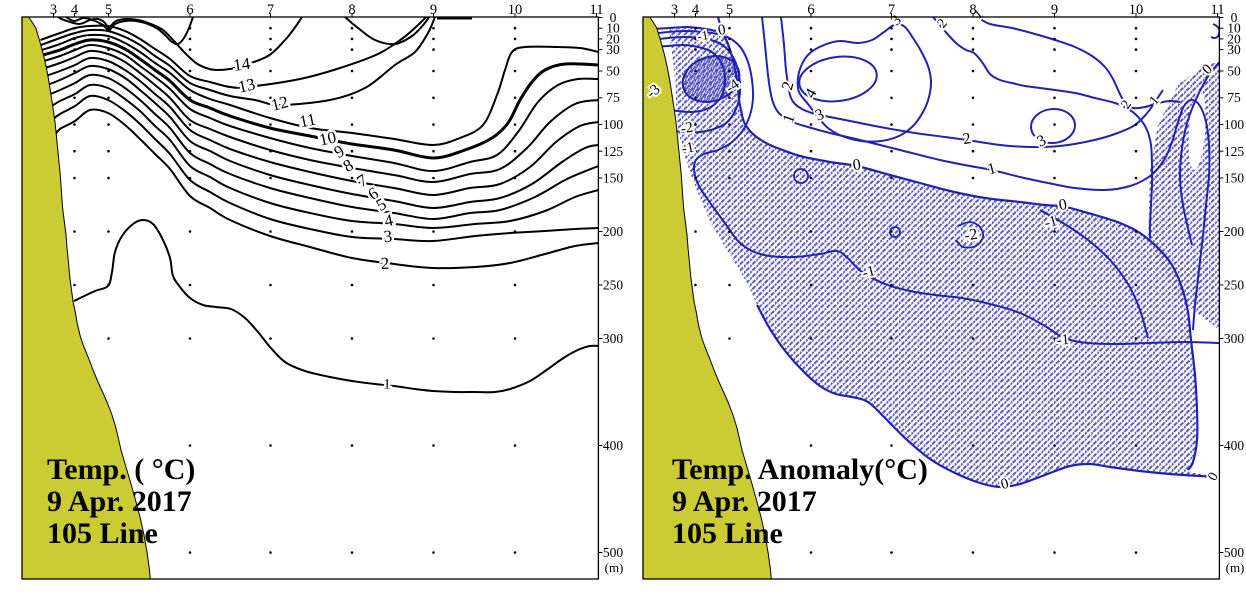 Image resolution: width=1246 pixels, height=606 pixels. What do you see at coordinates (121, 469) in the screenshot?
I see `svg-text: Temp. ( °C)` at bounding box center [121, 469].